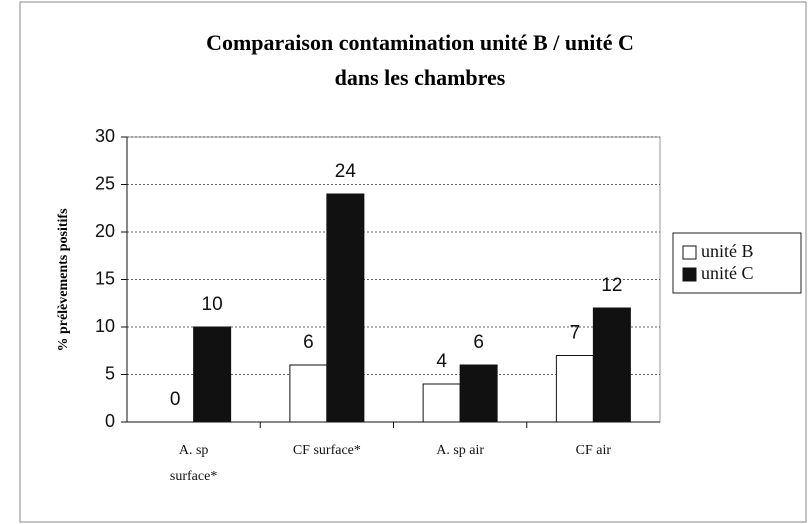 This screenshot has height=524, width=809. I want to click on y-tick-label: 0, so click(110, 421).